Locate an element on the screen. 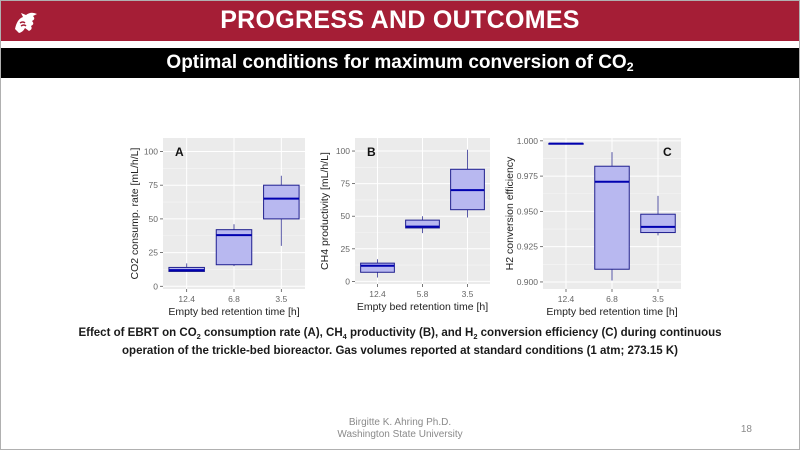  y-axis-label: H2 conversion efficiency is located at coordinates (510, 213).